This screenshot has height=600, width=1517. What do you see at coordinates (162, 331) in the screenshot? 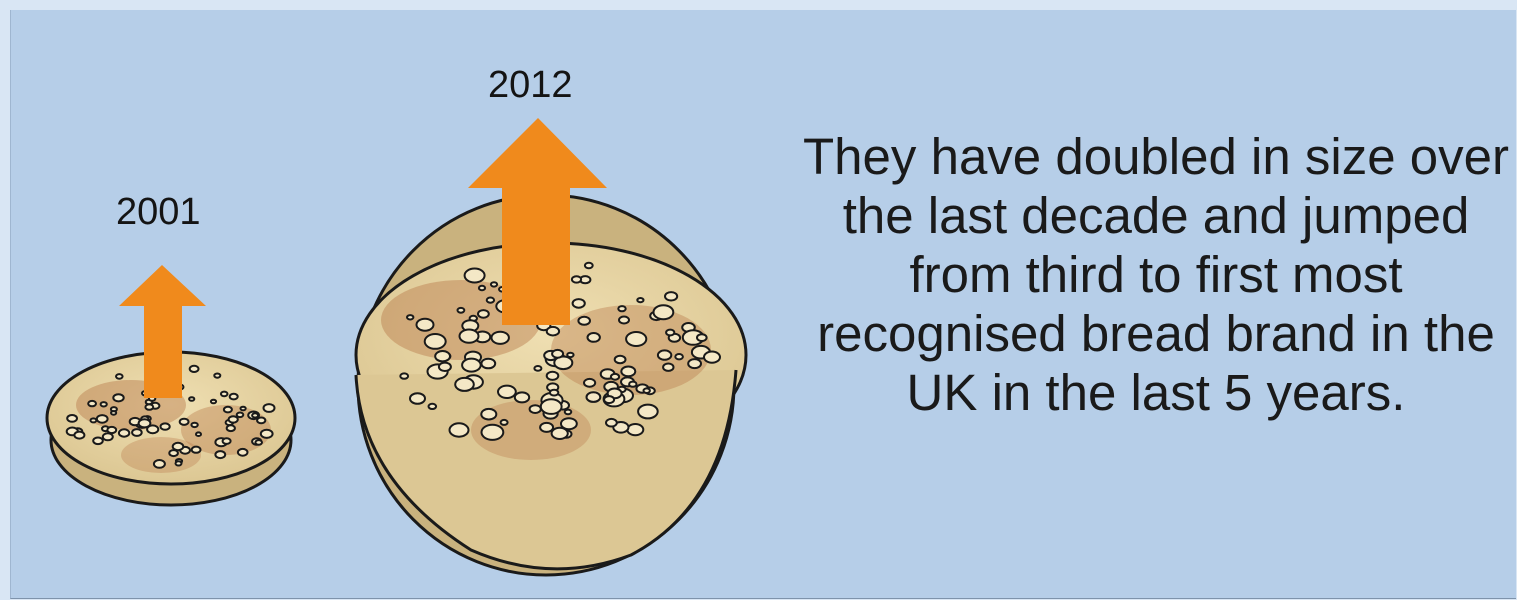
I see `arrow-up-small-icon` at bounding box center [162, 331].